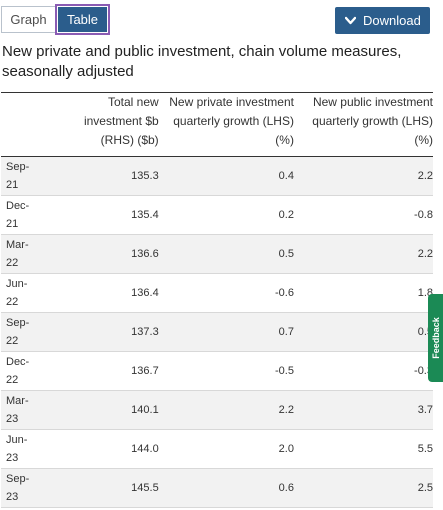  What do you see at coordinates (27, 215) in the screenshot?
I see `row-date: Dec- 21` at bounding box center [27, 215].